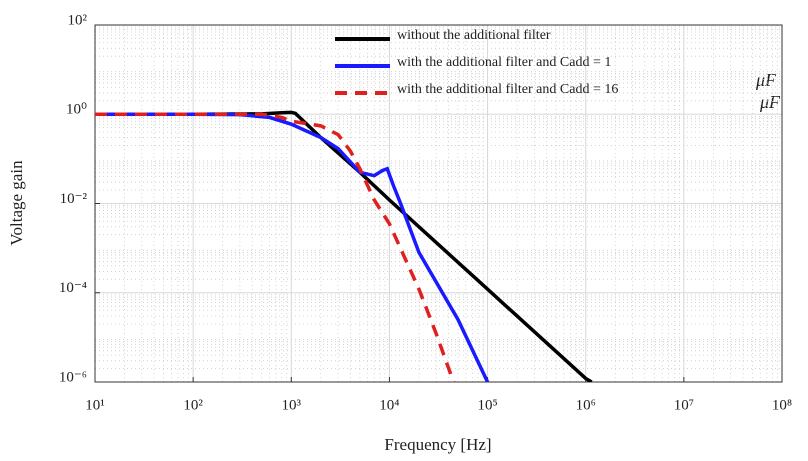  I want to click on x-tick-label: 10¹, so click(95, 405).